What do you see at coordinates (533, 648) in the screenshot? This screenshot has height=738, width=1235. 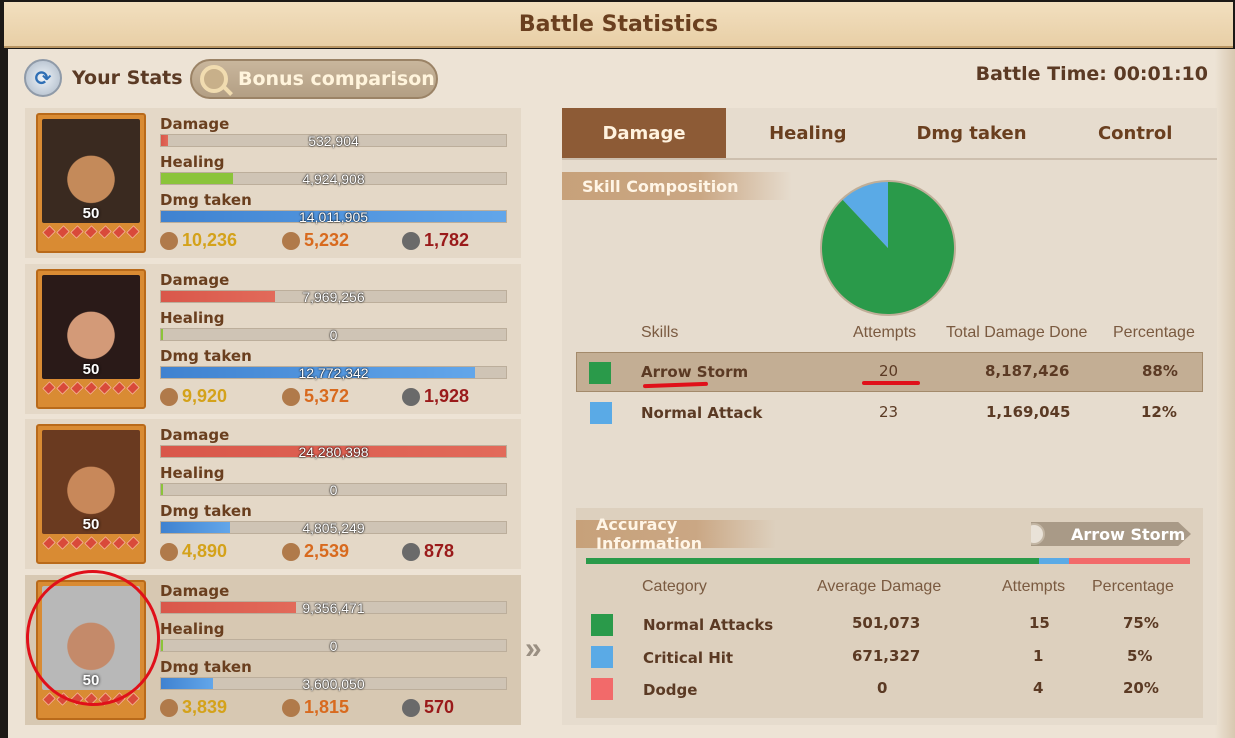 I see `forward-arrow-icon: »` at bounding box center [533, 648].